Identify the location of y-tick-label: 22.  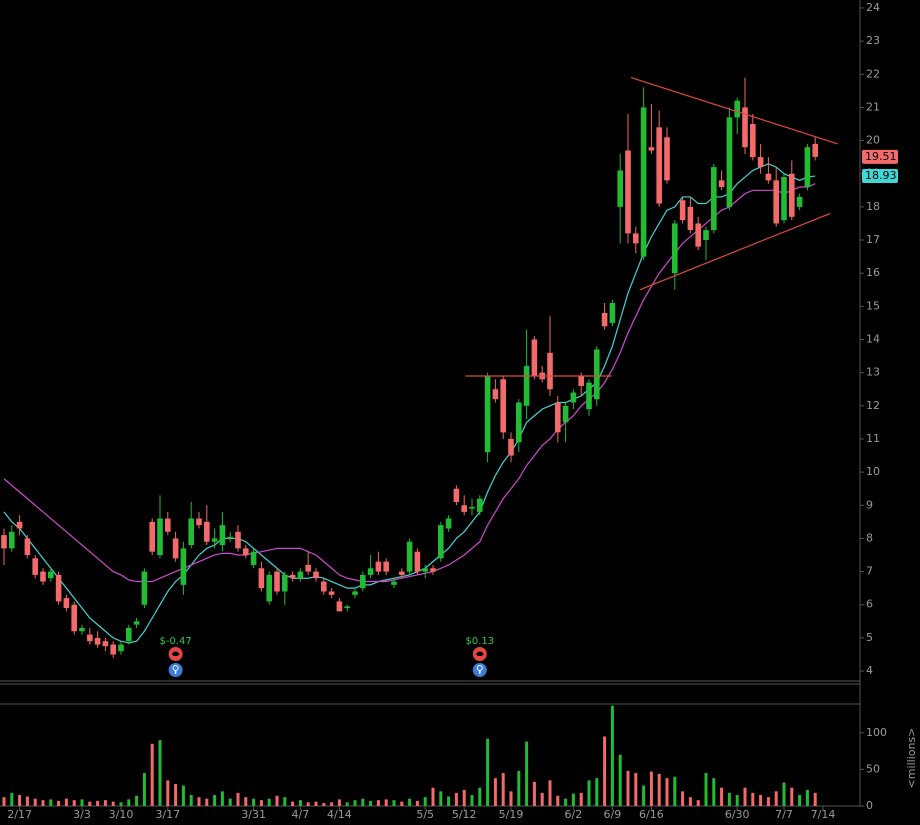
(873, 73).